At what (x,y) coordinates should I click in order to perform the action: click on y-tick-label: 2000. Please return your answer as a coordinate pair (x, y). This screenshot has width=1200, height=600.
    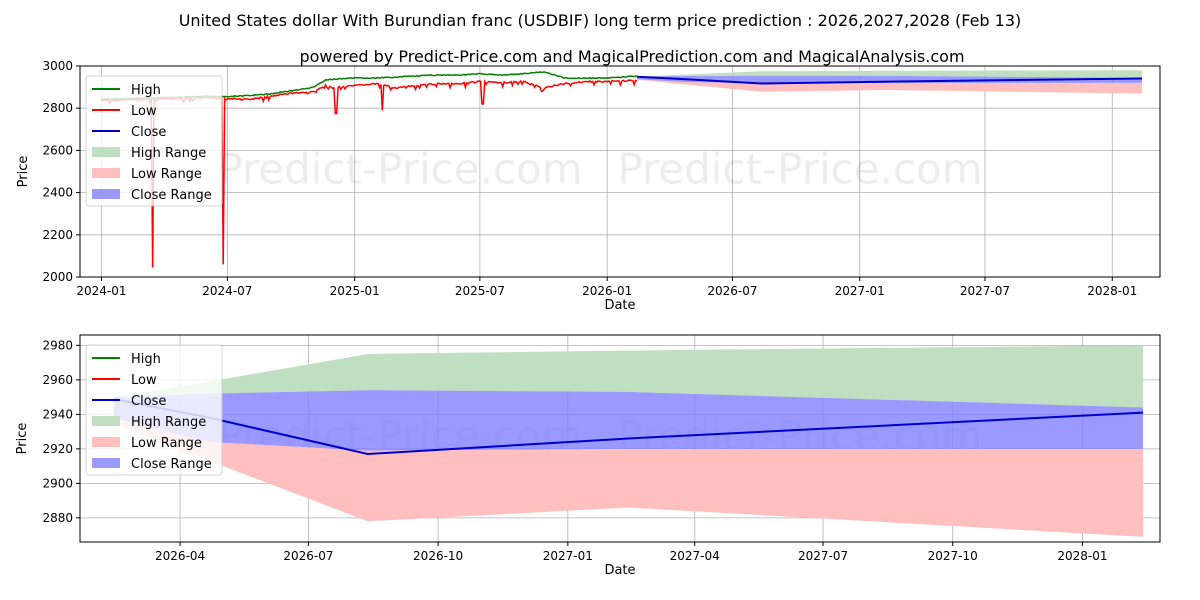
    Looking at the image, I should click on (57, 277).